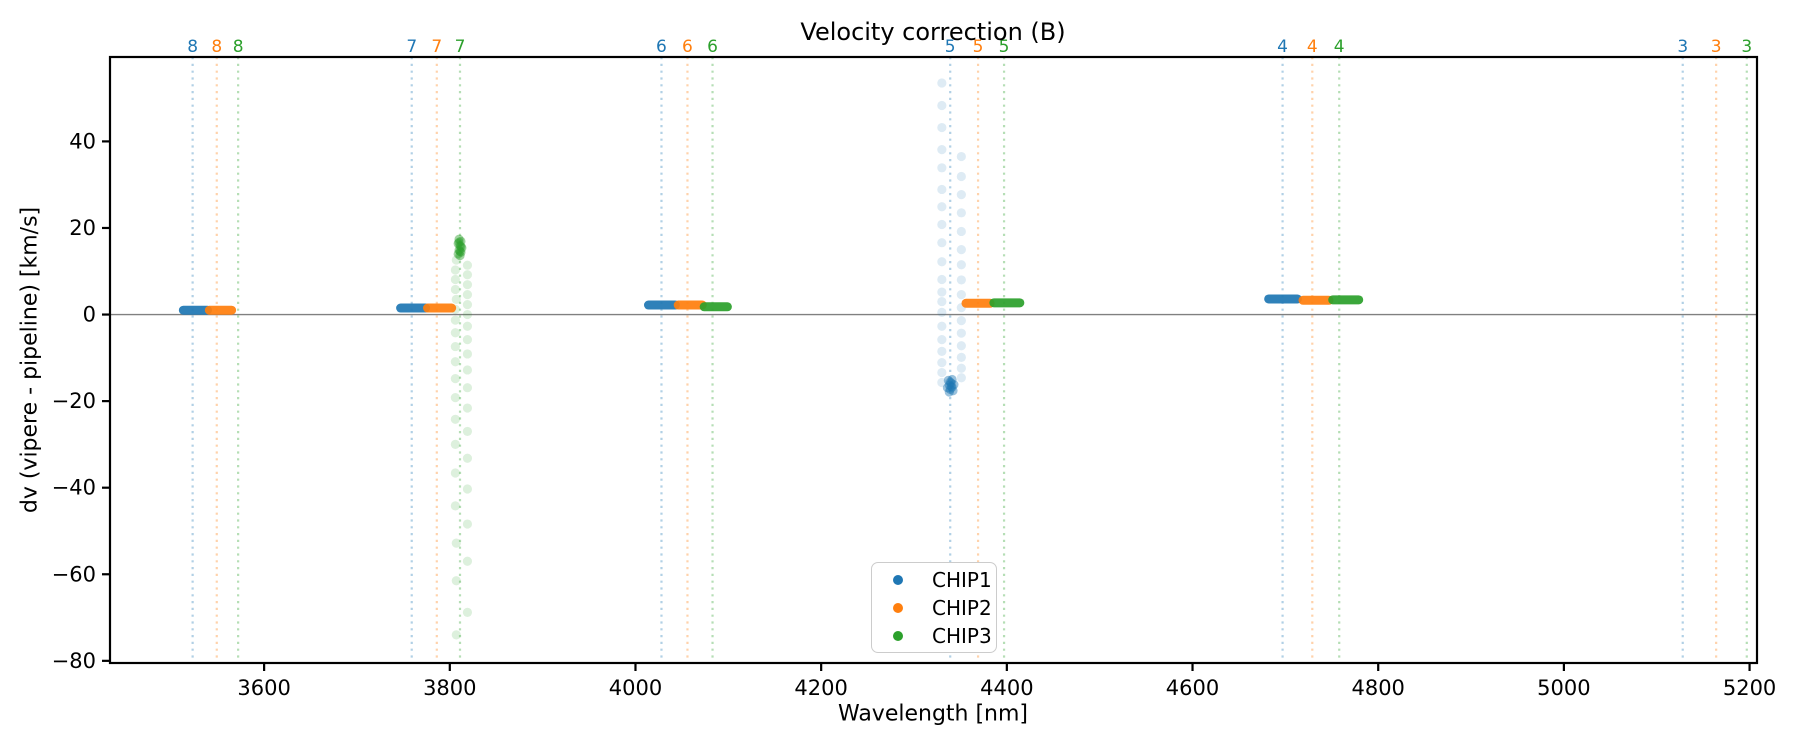 Image resolution: width=1800 pixels, height=750 pixels. Describe the element at coordinates (712, 47) in the screenshot. I see `order-number-label: 6` at that location.